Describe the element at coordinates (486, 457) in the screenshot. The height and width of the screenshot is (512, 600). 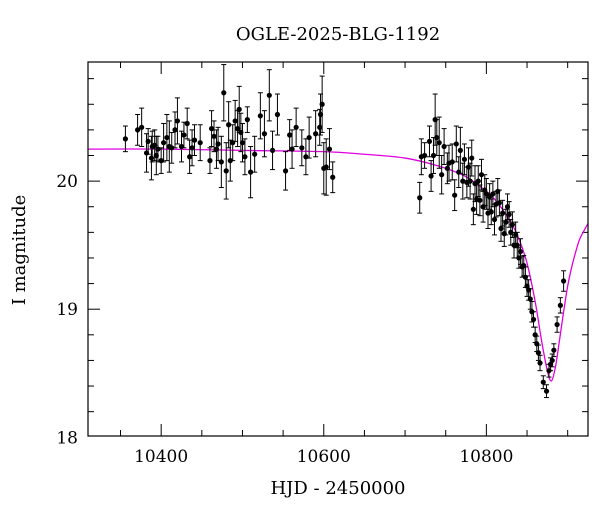
I see `x-tick-label: 10800` at that location.